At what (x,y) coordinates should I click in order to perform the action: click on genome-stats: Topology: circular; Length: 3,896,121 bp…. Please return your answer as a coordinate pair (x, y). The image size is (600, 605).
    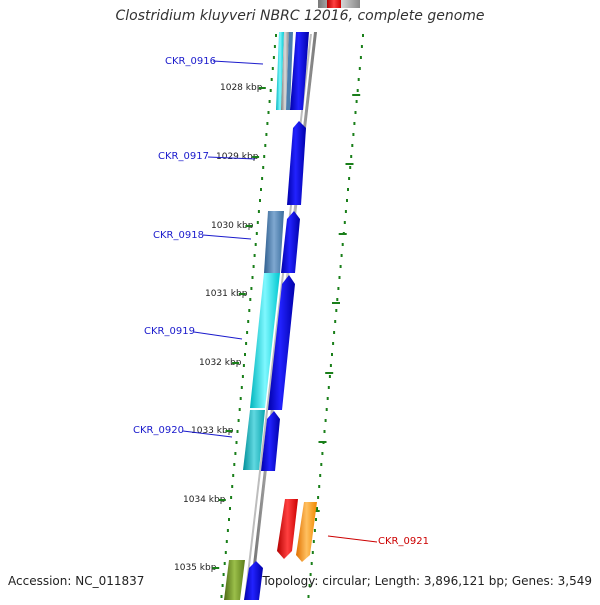
    Looking at the image, I should click on (427, 581).